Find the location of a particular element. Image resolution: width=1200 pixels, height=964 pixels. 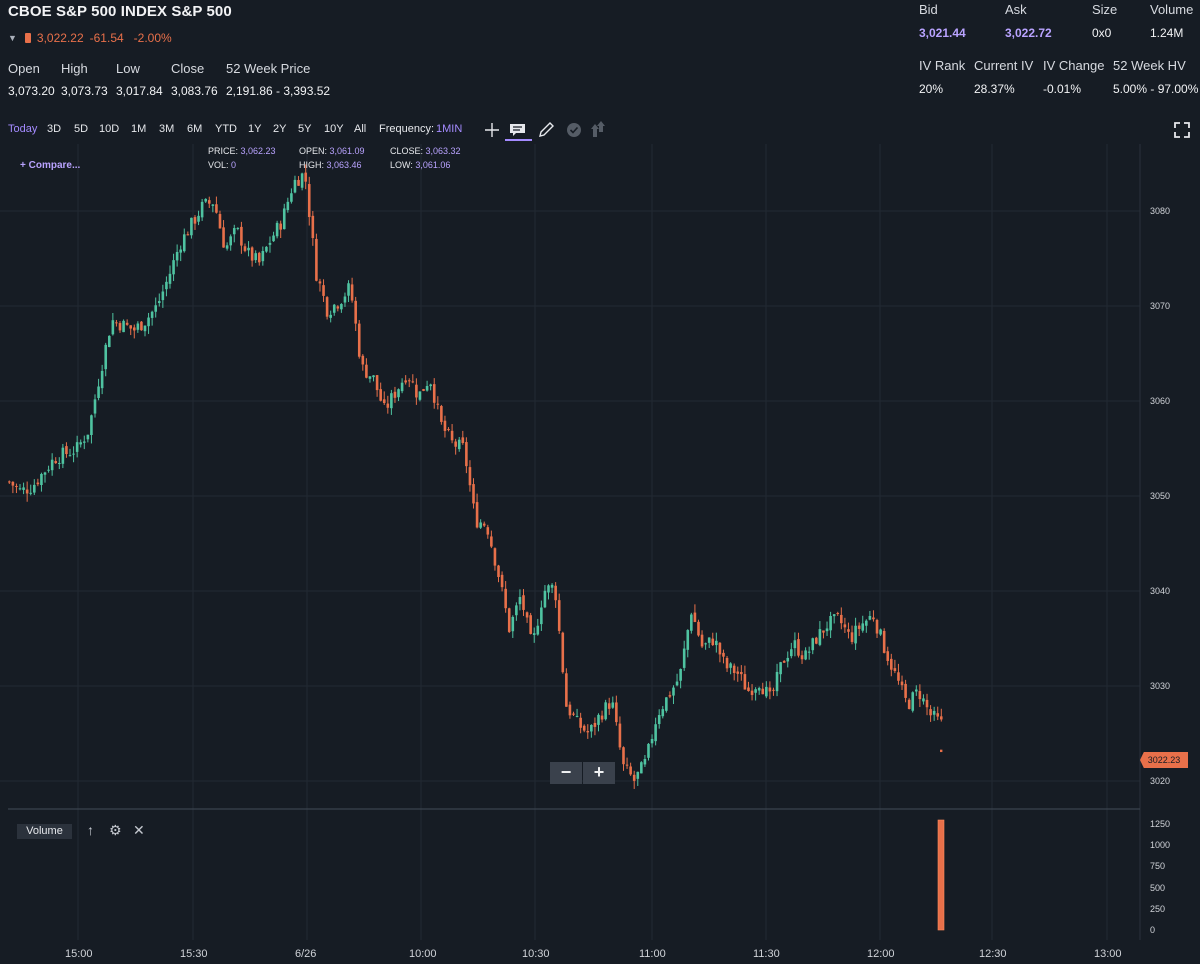

timeframe-ytd: YTD is located at coordinates (226, 129).